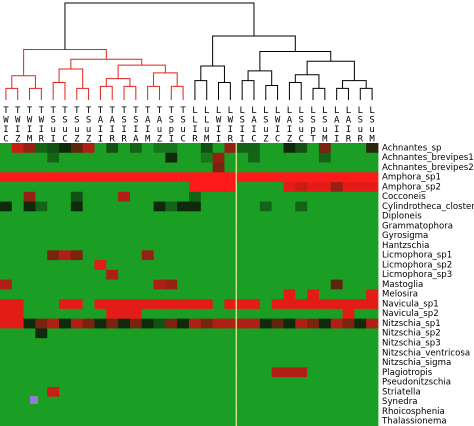 The width and height of the screenshot is (474, 426). Describe the element at coordinates (416, 363) in the screenshot. I see `row-label: Nitzschia_sigma` at that location.